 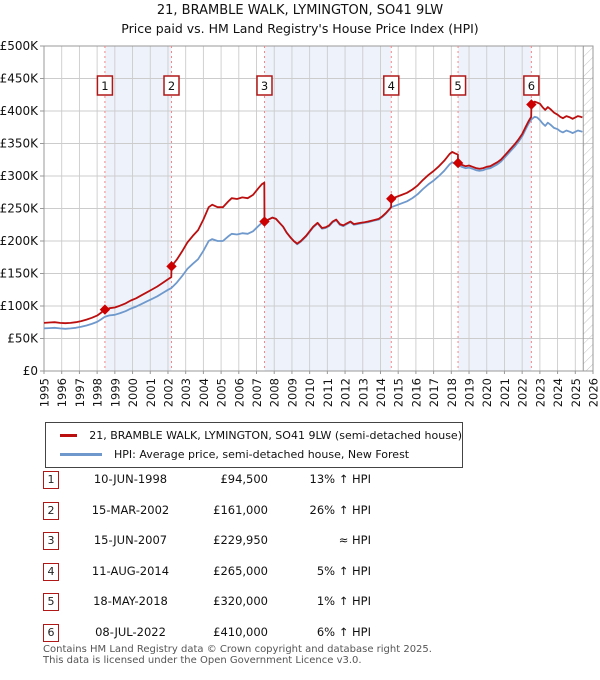 I want to click on svg-text: £0, so click(x=30, y=371).